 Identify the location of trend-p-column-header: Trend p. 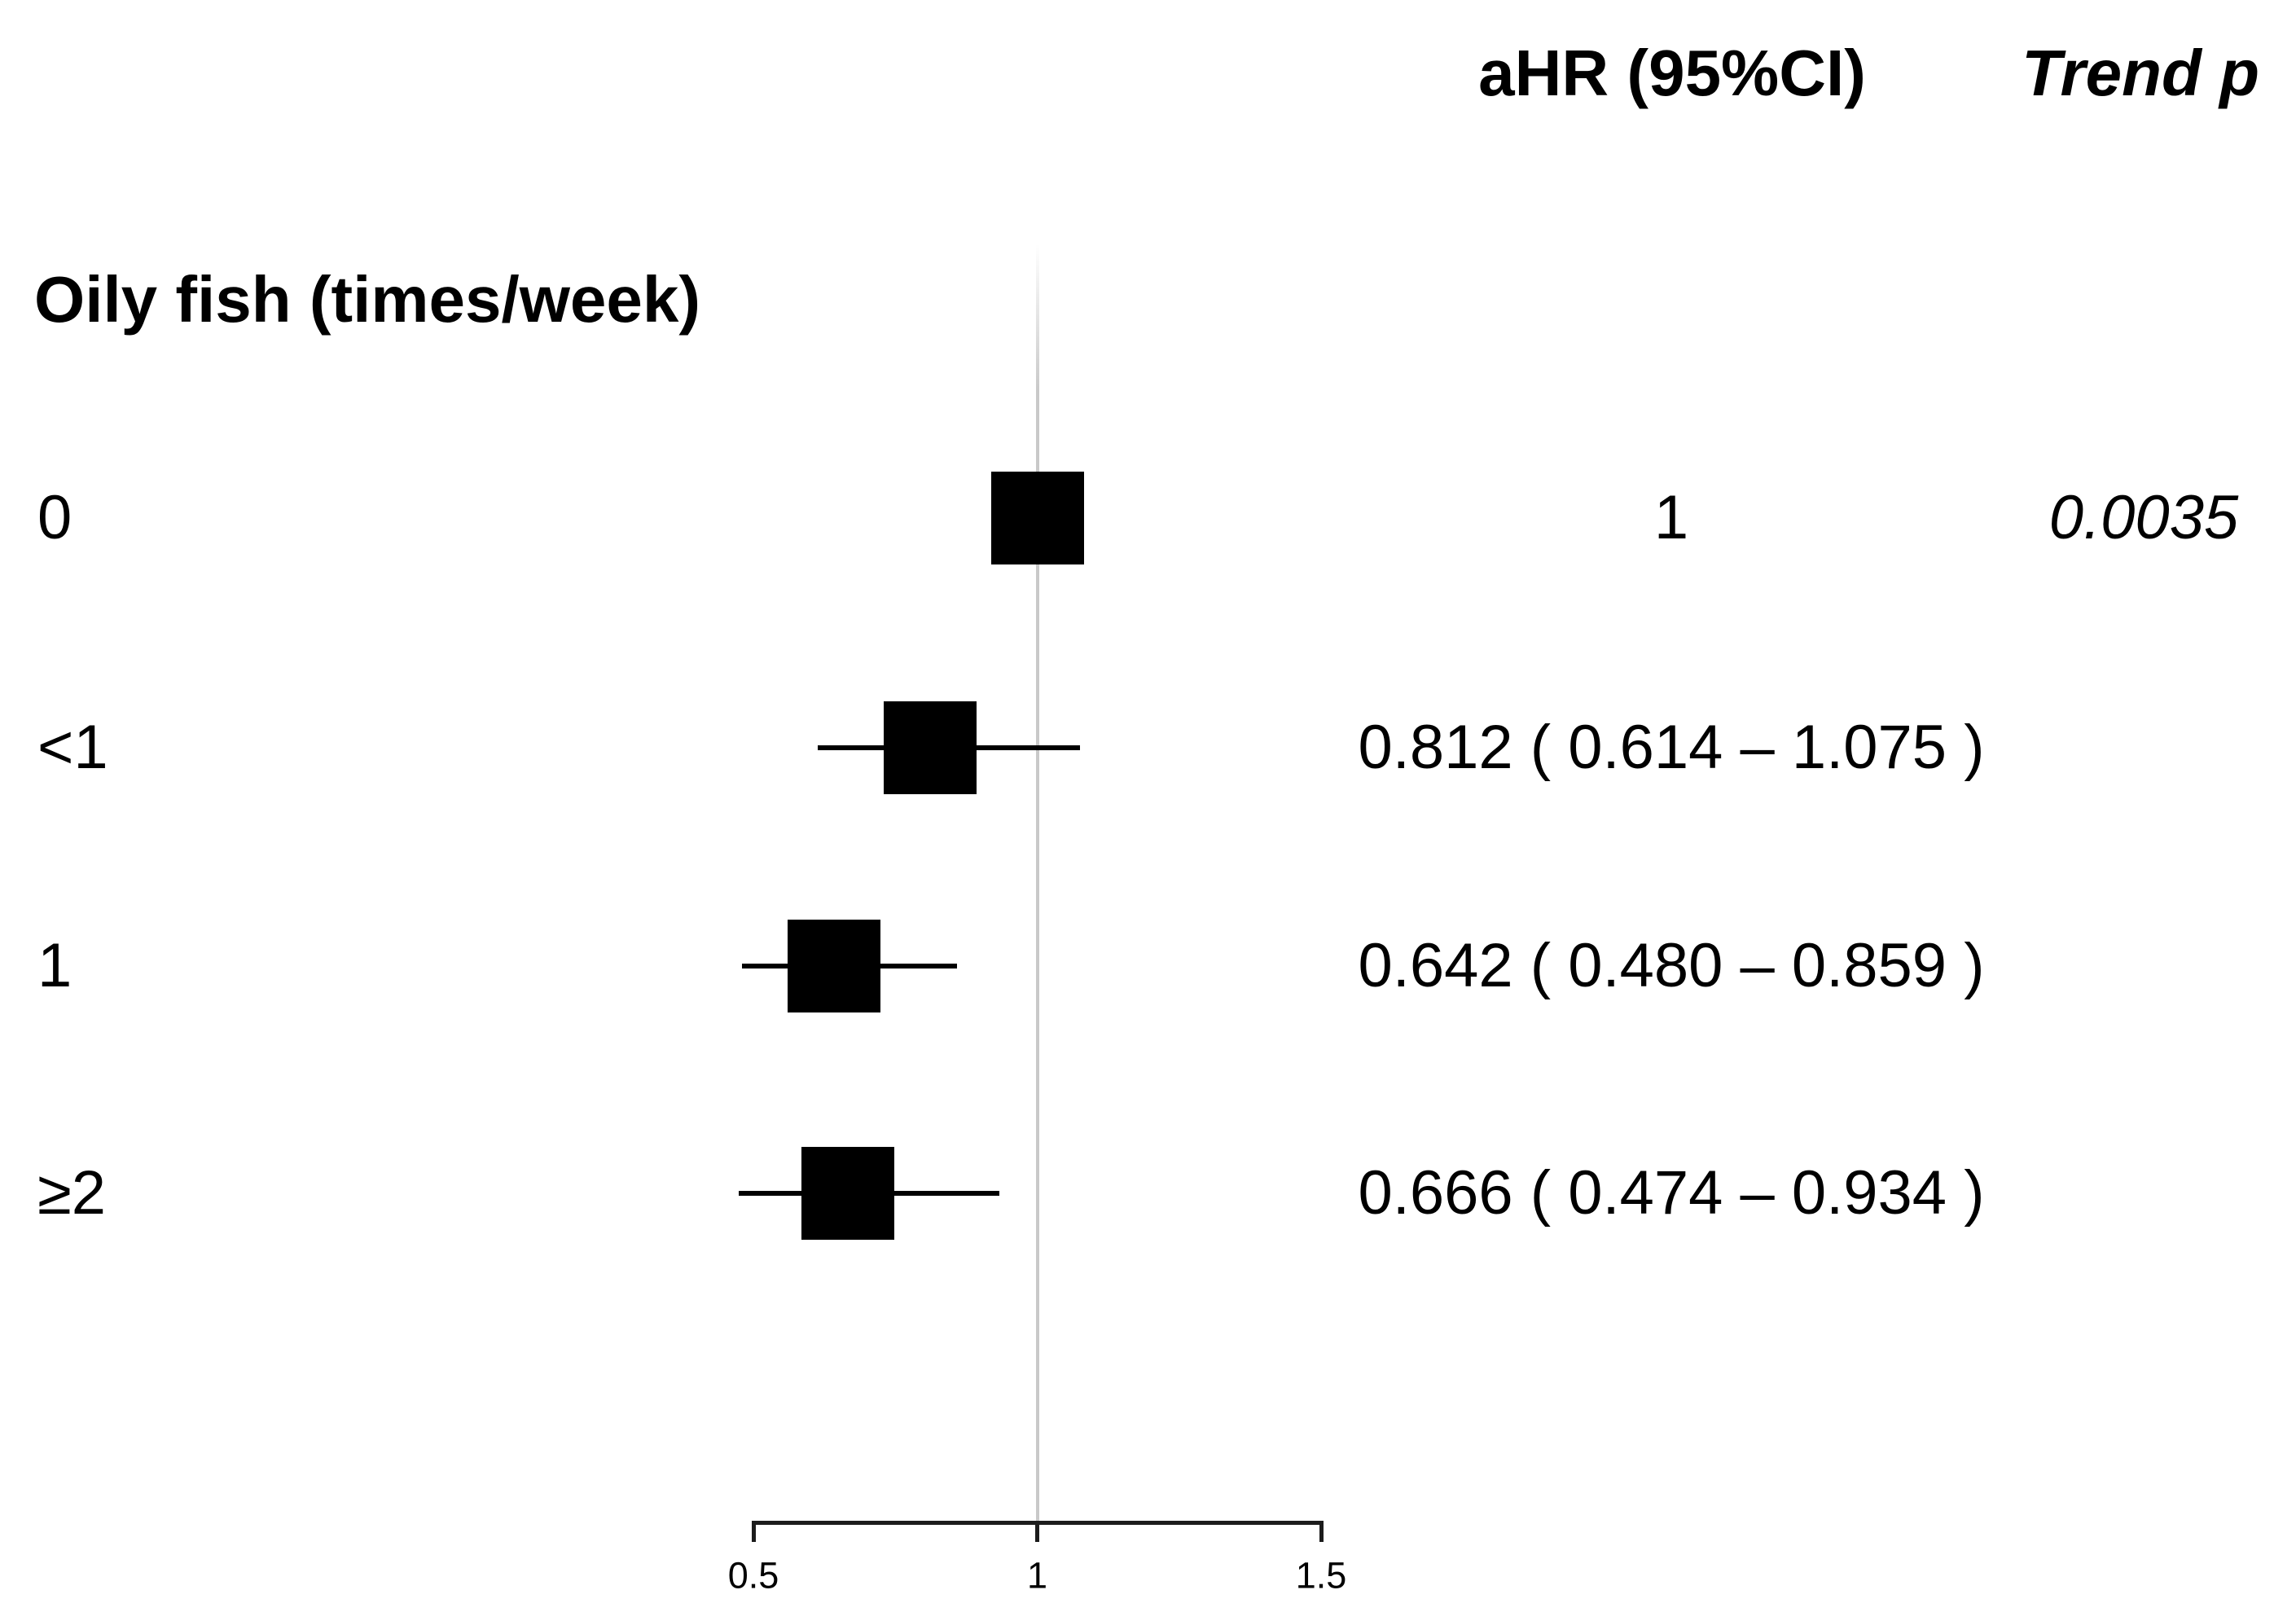
(2140, 73).